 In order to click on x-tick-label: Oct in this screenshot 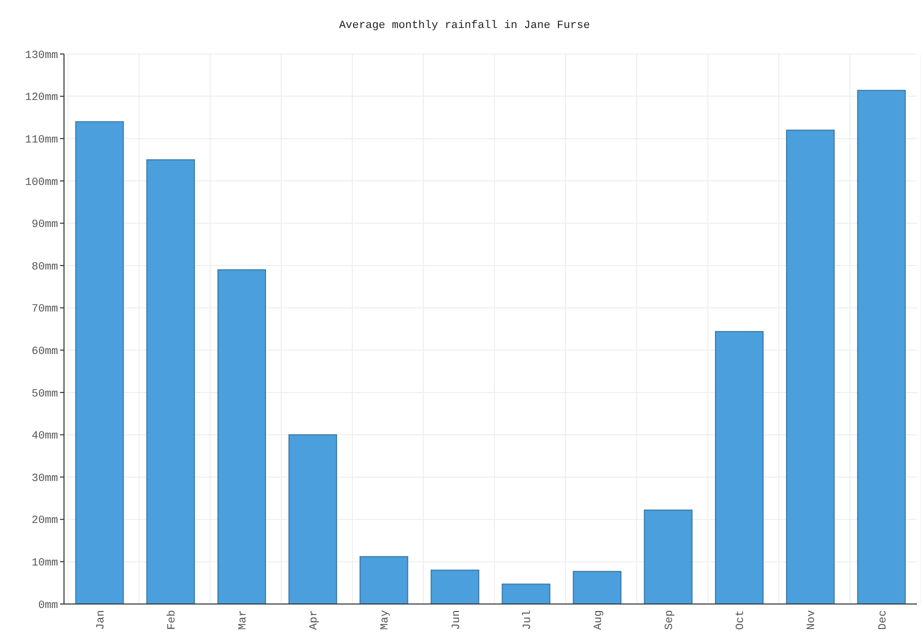, I will do `click(741, 620)`.